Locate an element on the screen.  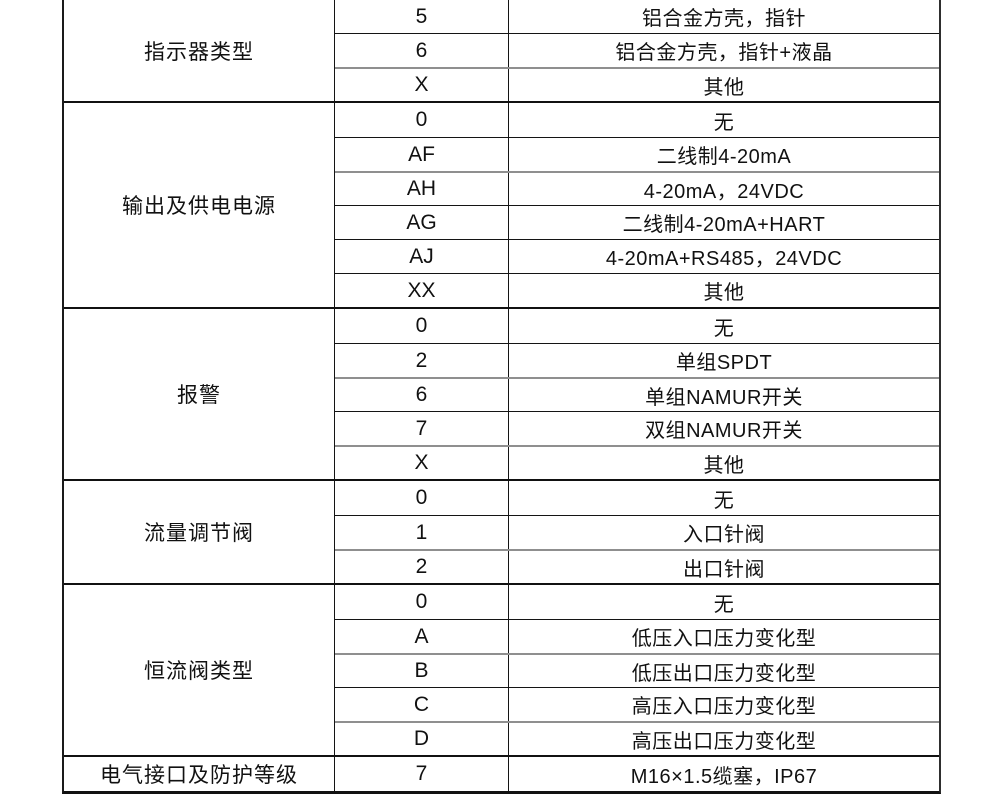
section-flow-regulating-valve: 流量调节阀 0 无 1 入口针阀 2 出口针阀 is located at coordinates (501, 531).